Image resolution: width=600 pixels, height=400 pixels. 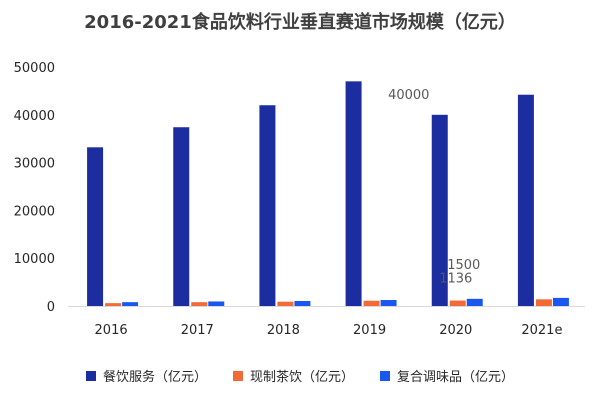 I want to click on data-label-tea-drinks-2020: 1136, so click(x=455, y=279).